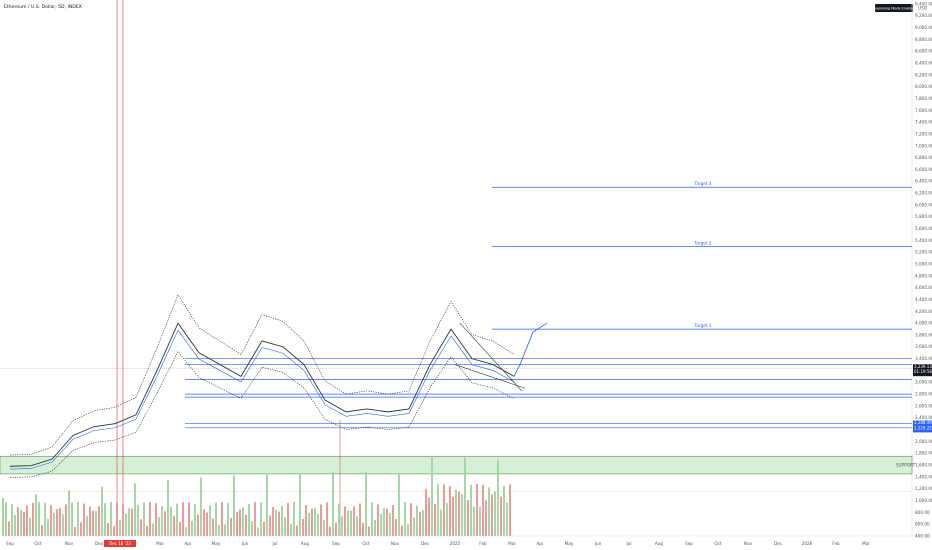 The width and height of the screenshot is (932, 550). I want to click on support-zone: SUPPORT, so click(458, 465).